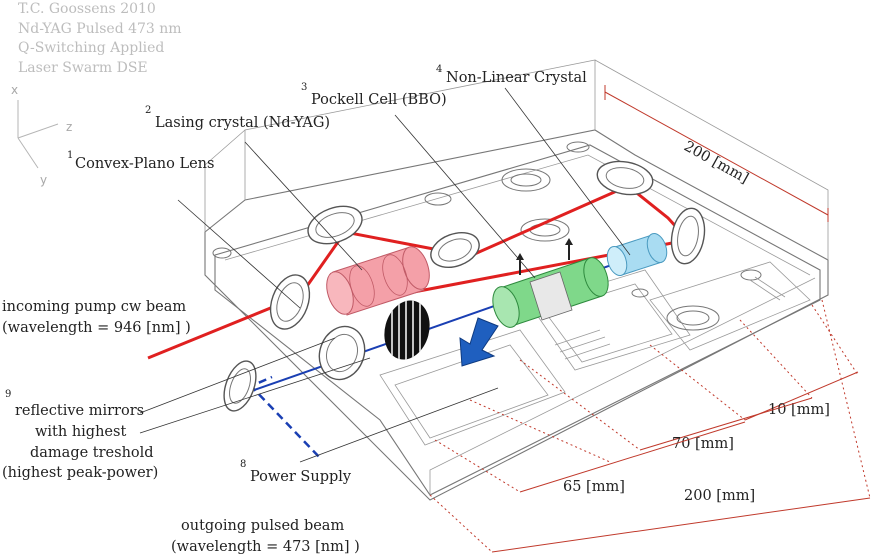 The width and height of the screenshot is (890, 558). What do you see at coordinates (144, 164) in the screenshot?
I see `component-1-label: Convex-Plano Lens` at bounding box center [144, 164].